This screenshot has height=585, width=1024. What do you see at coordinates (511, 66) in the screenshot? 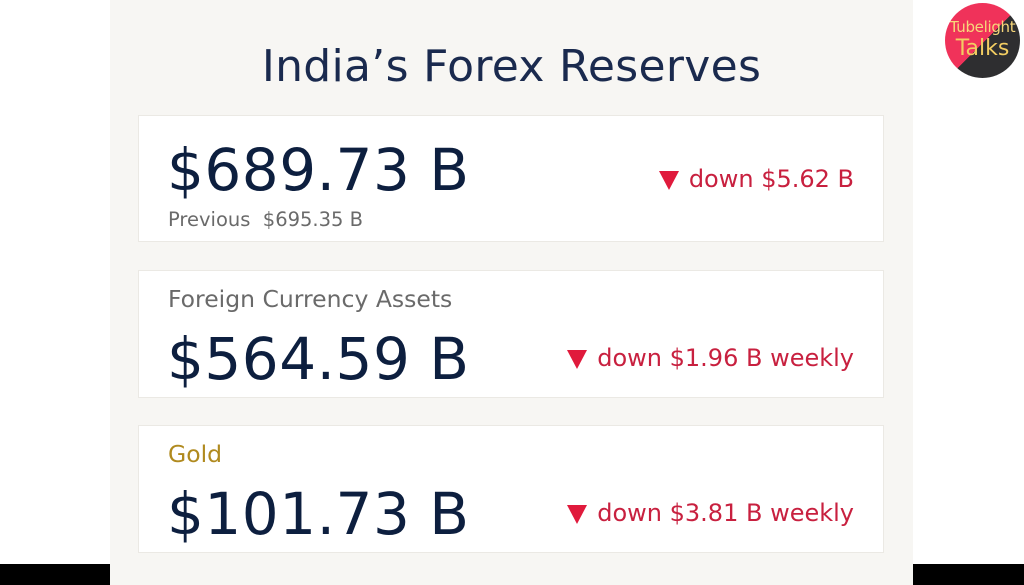
I see `page-title: India’s Forex Reserves` at bounding box center [511, 66].